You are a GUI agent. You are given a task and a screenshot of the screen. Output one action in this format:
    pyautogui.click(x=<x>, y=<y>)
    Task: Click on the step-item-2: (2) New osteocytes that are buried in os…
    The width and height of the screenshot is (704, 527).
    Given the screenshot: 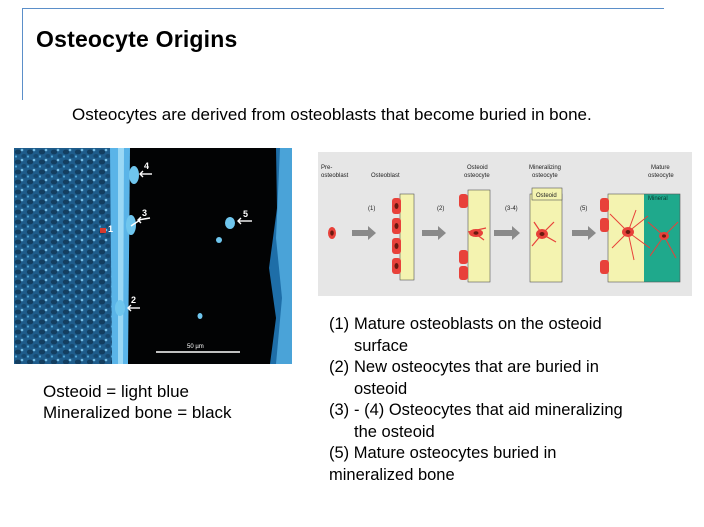 What is the action you would take?
    pyautogui.click(x=514, y=378)
    